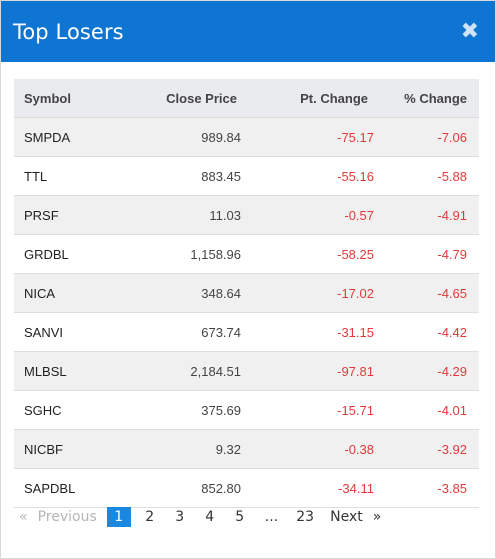 The height and width of the screenshot is (559, 496). I want to click on table-row: SAPDBL 852.80 -34.11 -3.85, so click(246, 488).